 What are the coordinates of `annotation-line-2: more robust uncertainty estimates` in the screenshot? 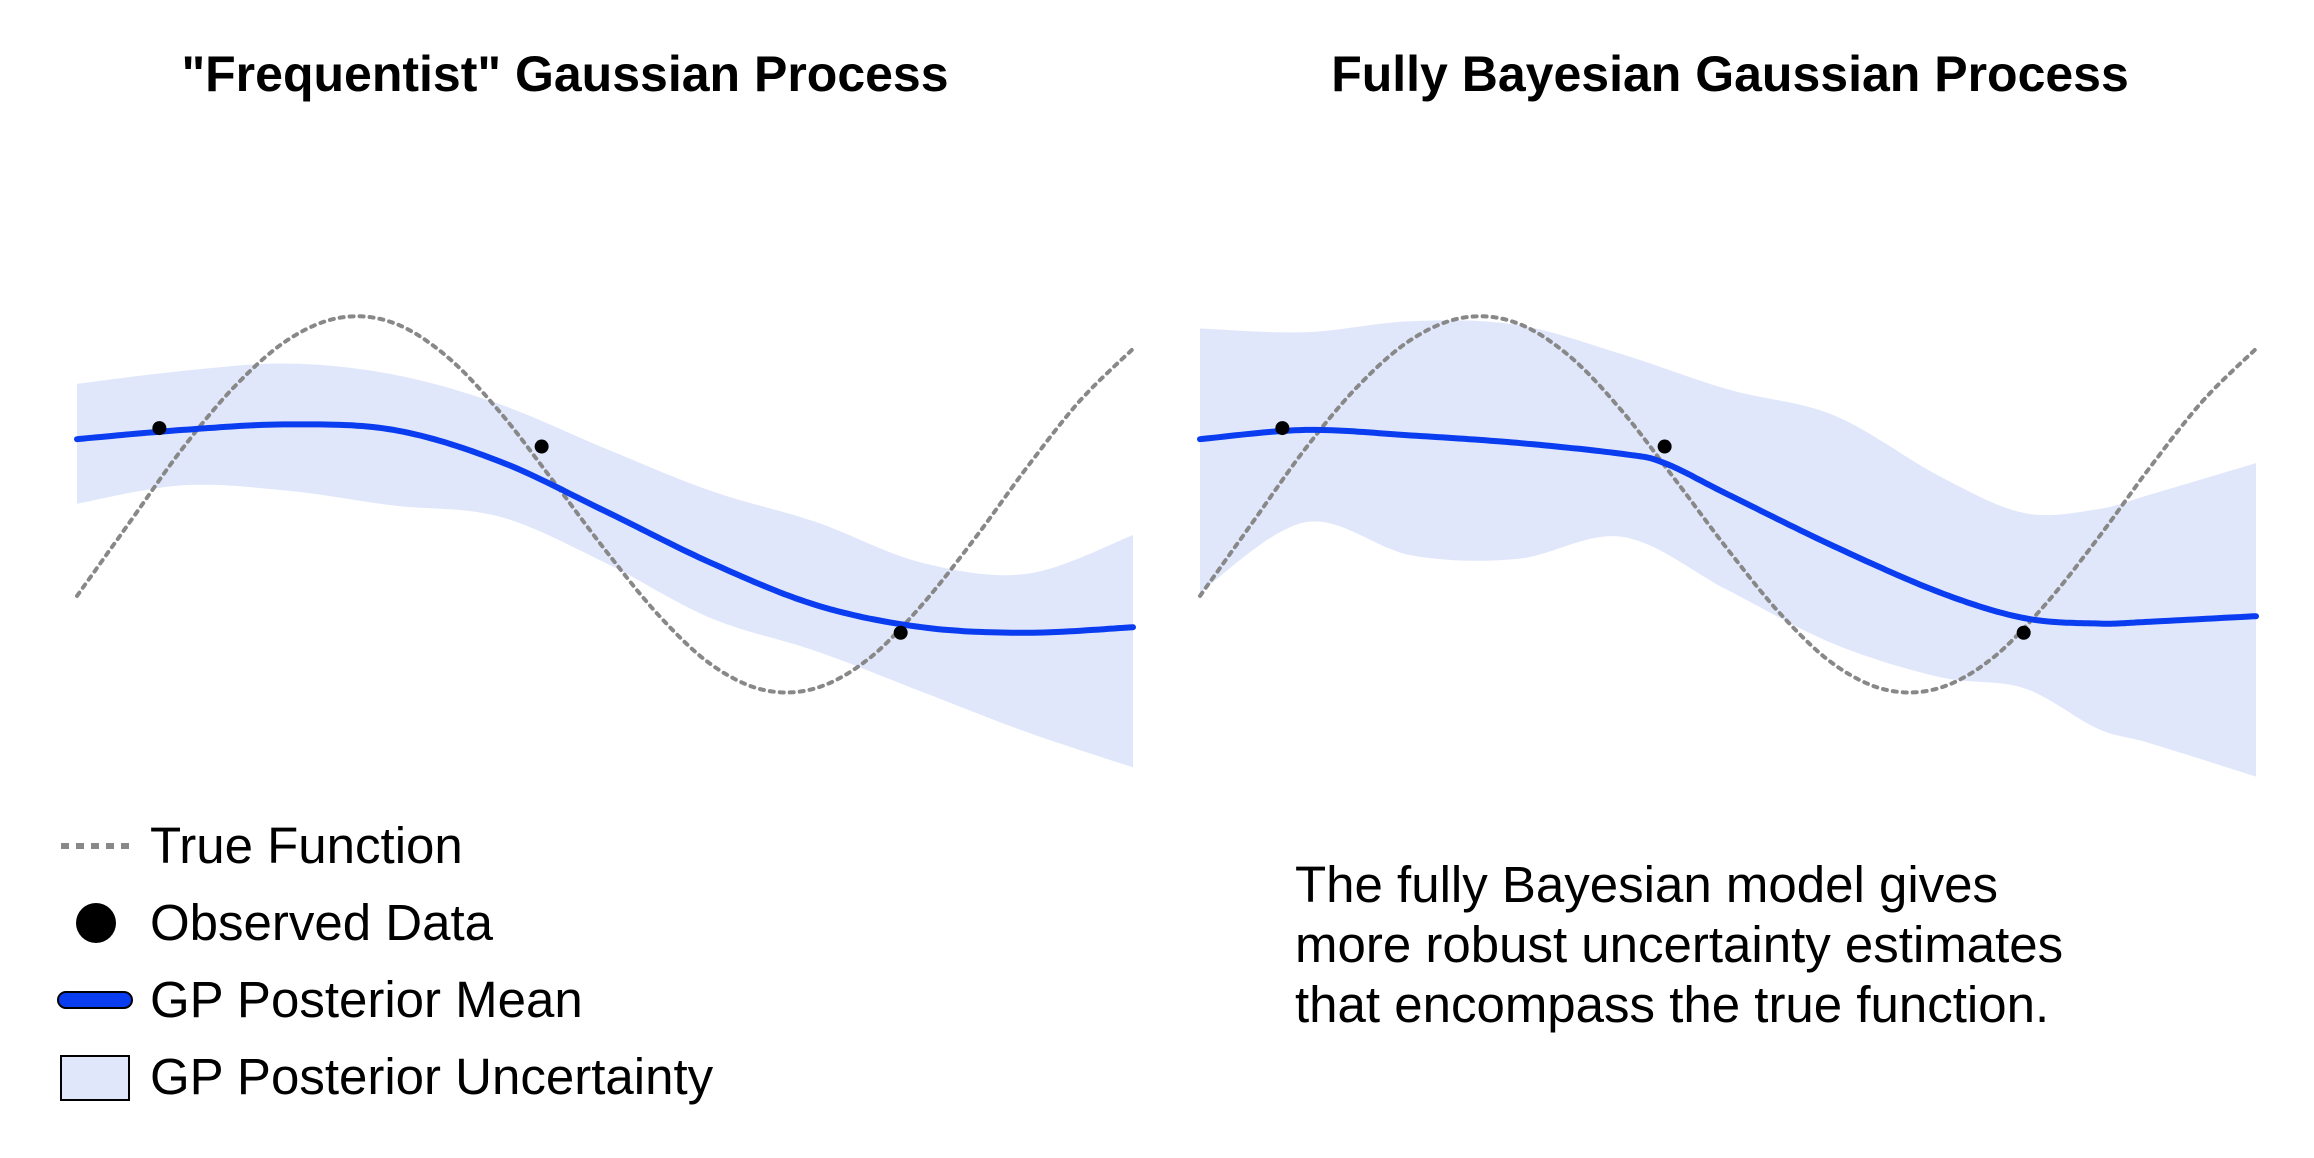 It's located at (1679, 944).